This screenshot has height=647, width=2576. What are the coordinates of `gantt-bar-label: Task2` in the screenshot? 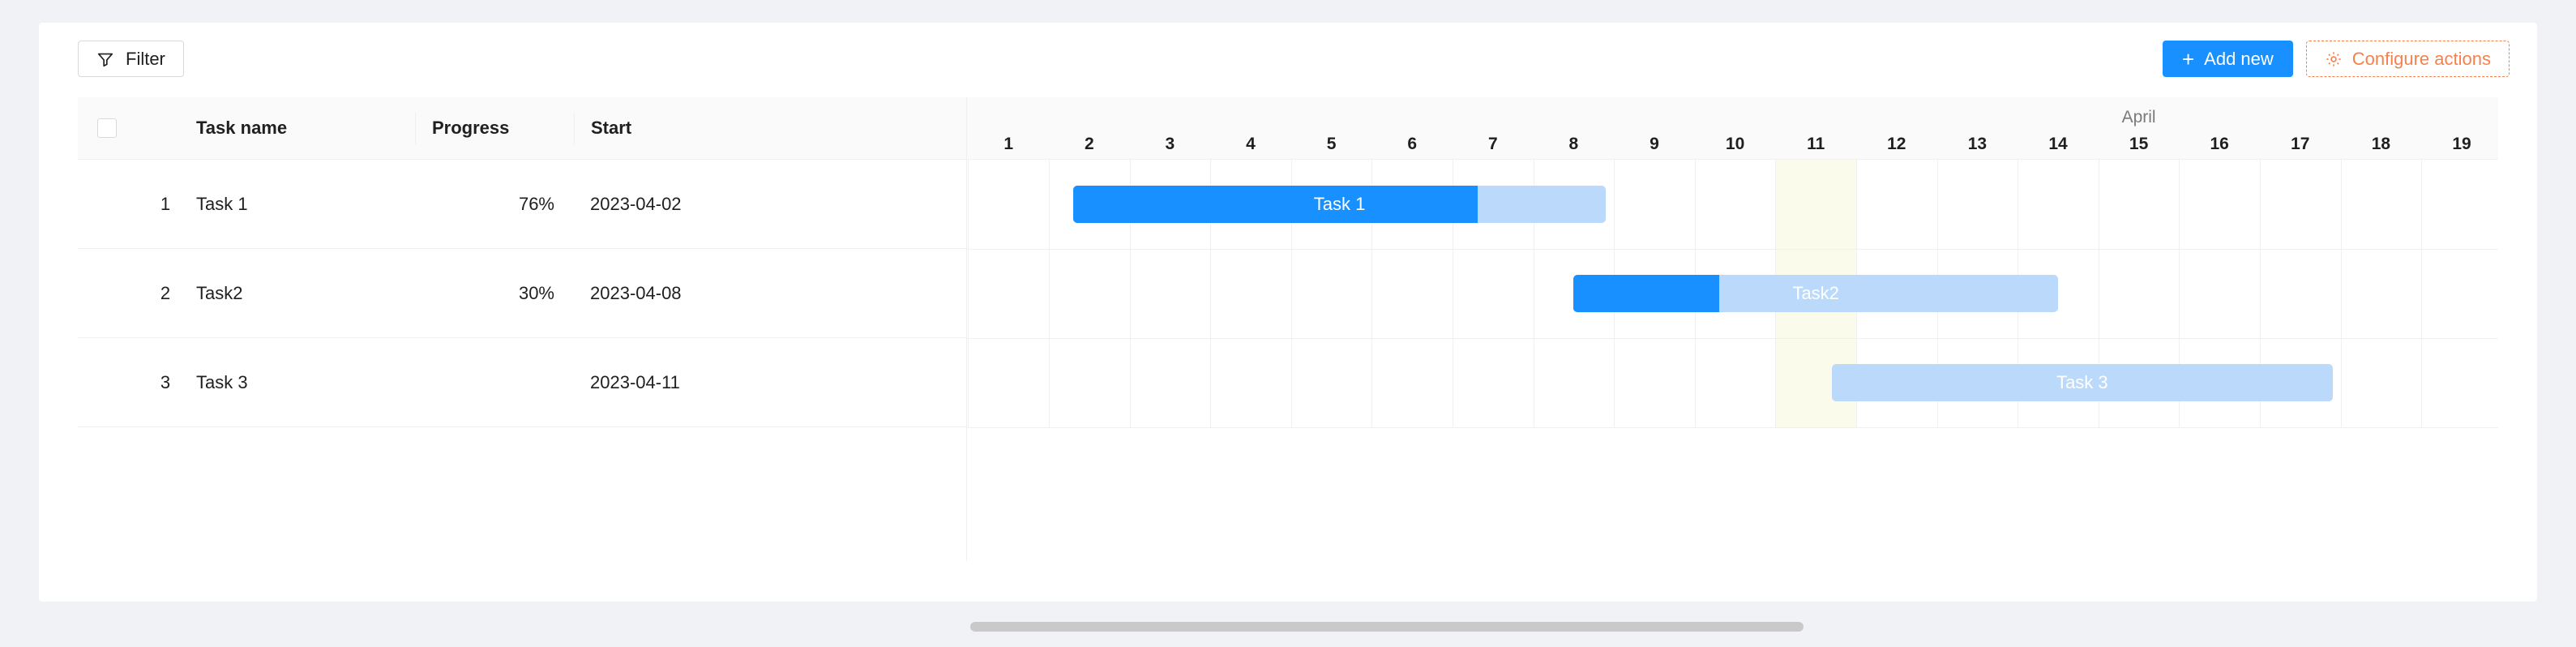 It's located at (1815, 293).